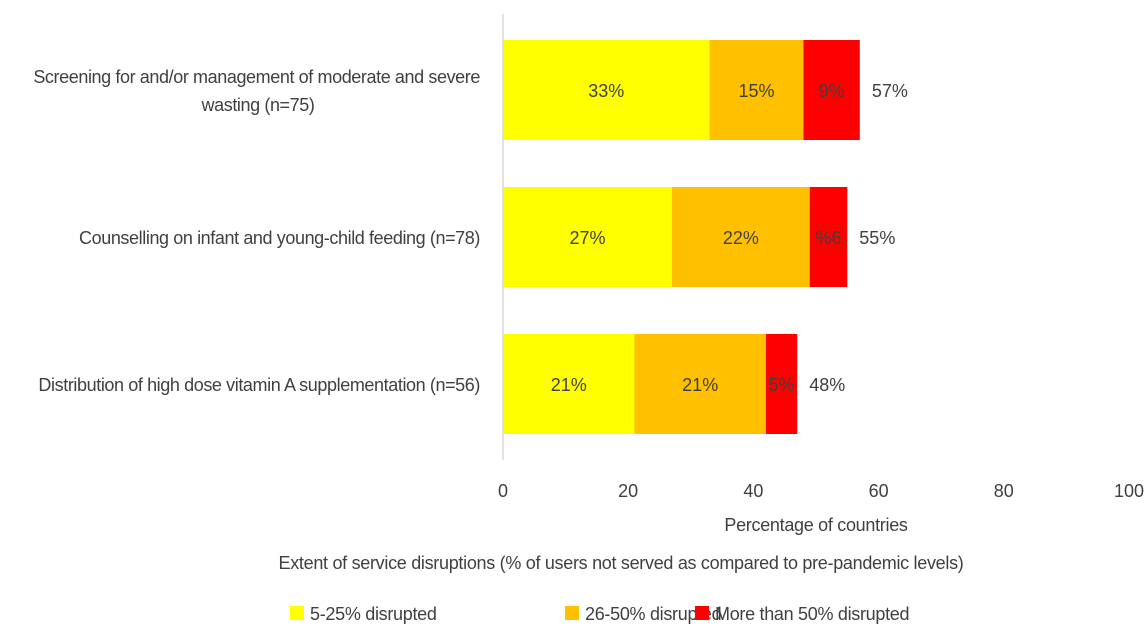  I want to click on x-axis-title: Percentage of countries, so click(816, 525).